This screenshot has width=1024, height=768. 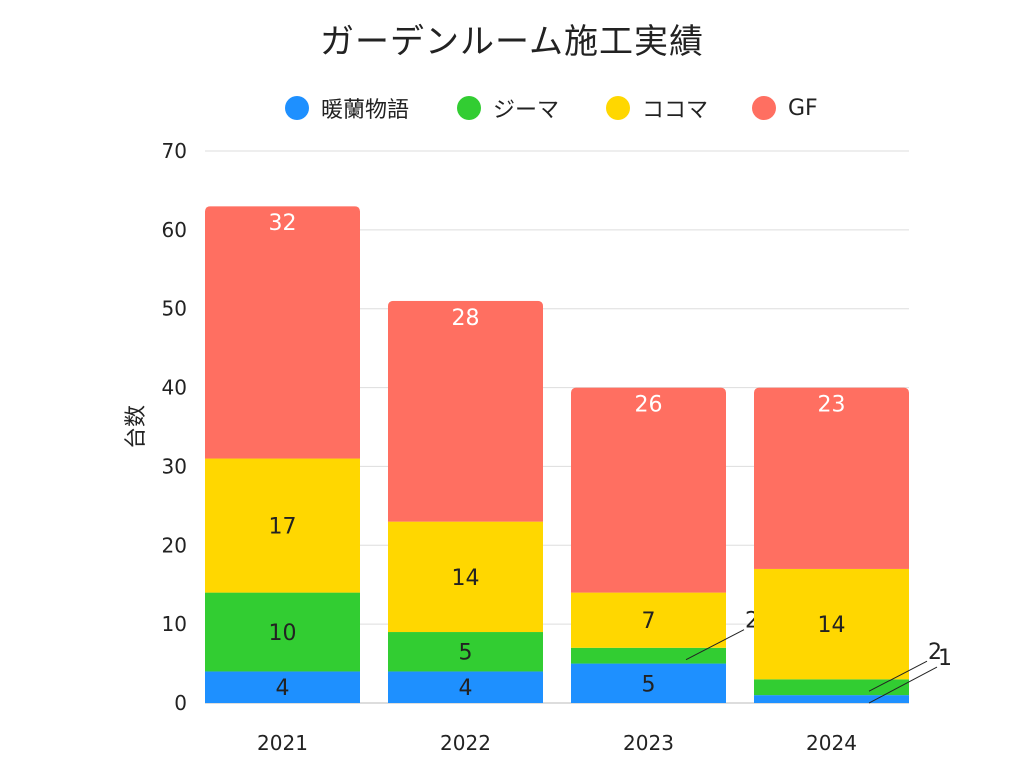 What do you see at coordinates (174, 388) in the screenshot?
I see `y-tick-label: 40` at bounding box center [174, 388].